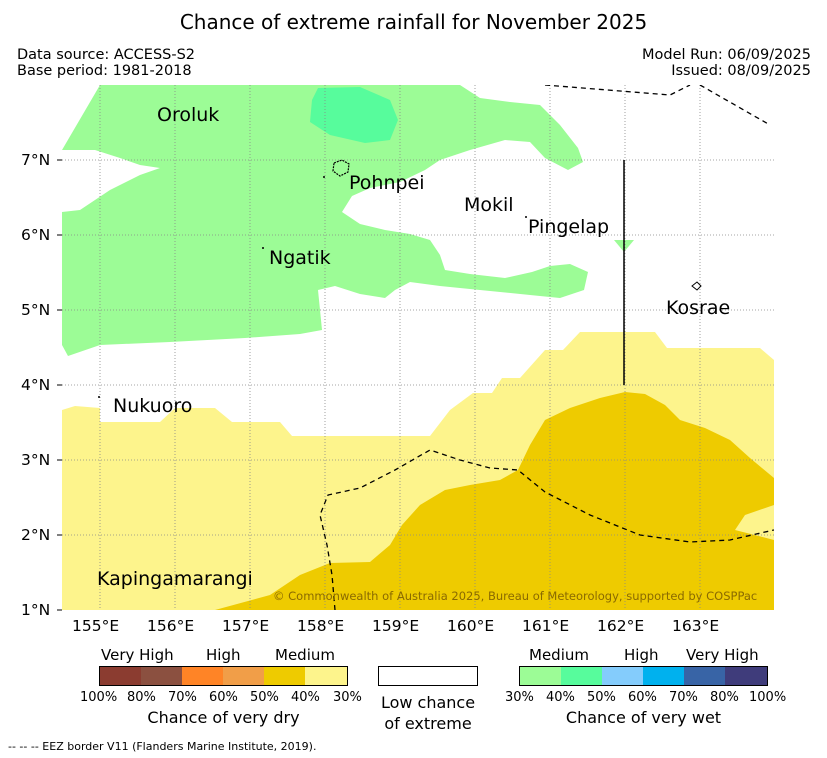 Image resolution: width=827 pixels, height=758 pixels. What do you see at coordinates (519, 697) in the screenshot?
I see `legend-wet-percent: 30%` at bounding box center [519, 697].